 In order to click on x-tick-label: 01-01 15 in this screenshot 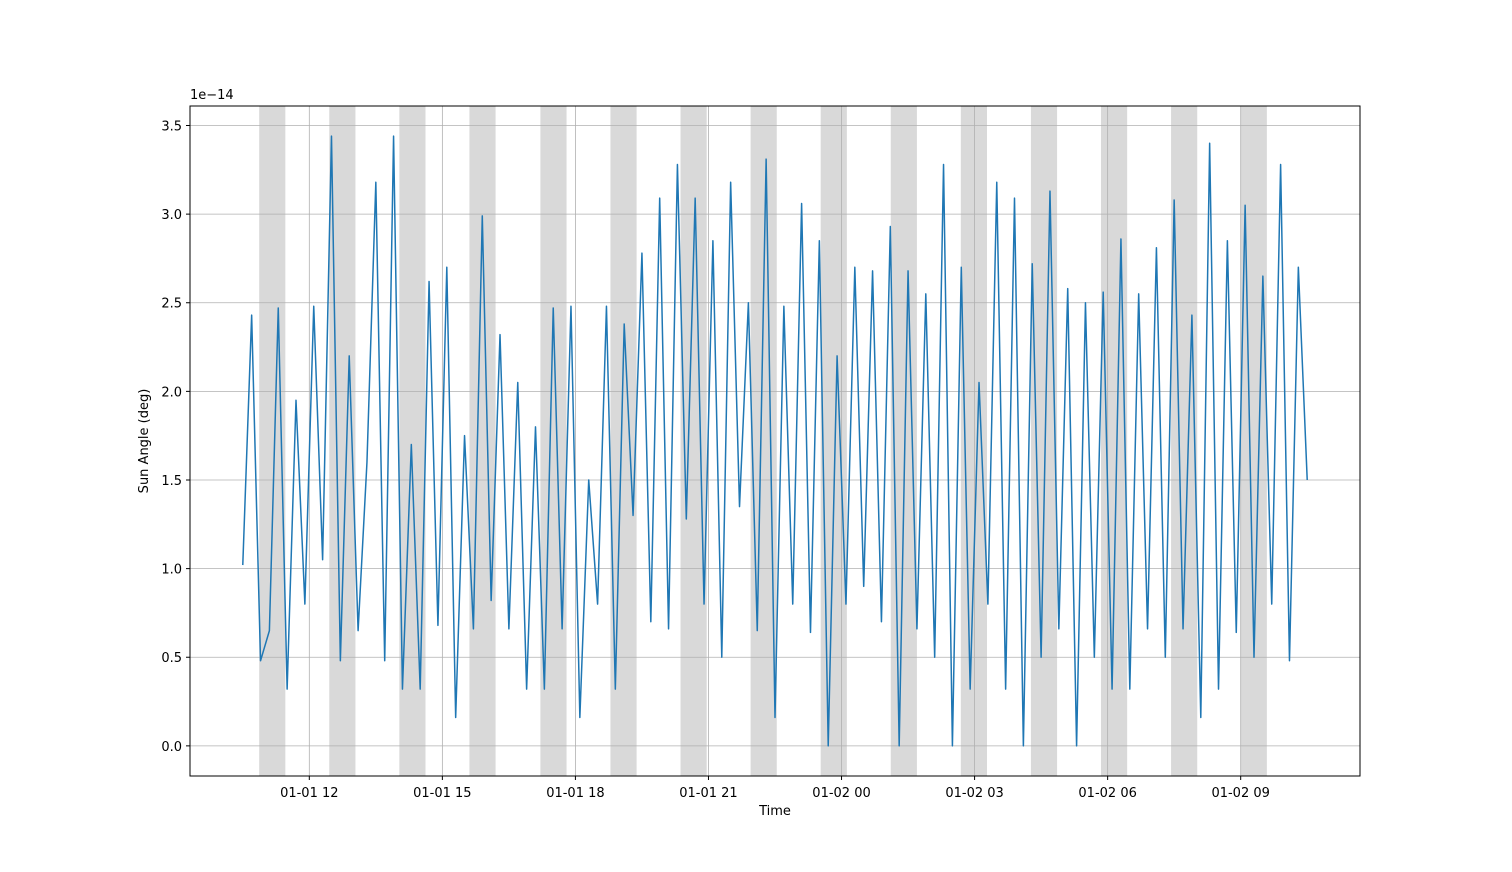, I will do `click(442, 793)`.